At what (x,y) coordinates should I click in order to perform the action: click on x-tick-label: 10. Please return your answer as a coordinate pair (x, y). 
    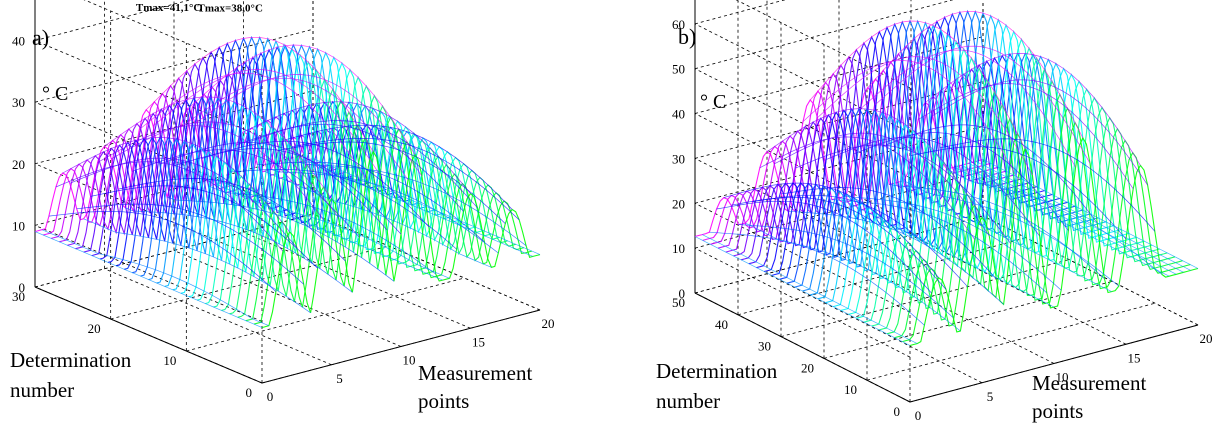
    Looking at the image, I should click on (1062, 377).